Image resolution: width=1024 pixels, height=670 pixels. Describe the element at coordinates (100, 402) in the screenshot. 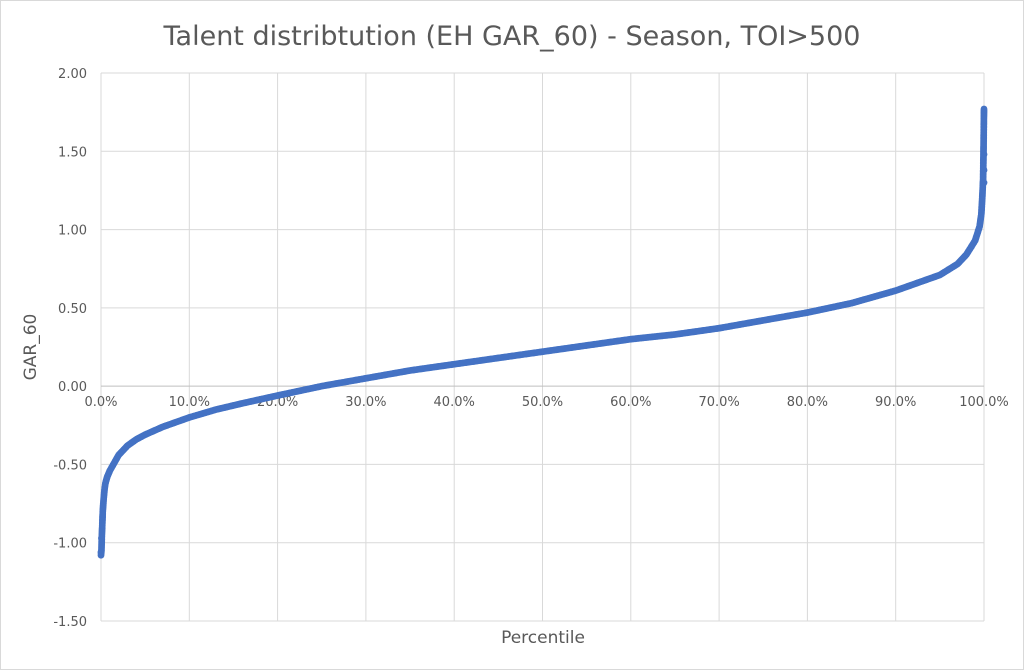

I see `x-tick-label: 0.0%` at that location.